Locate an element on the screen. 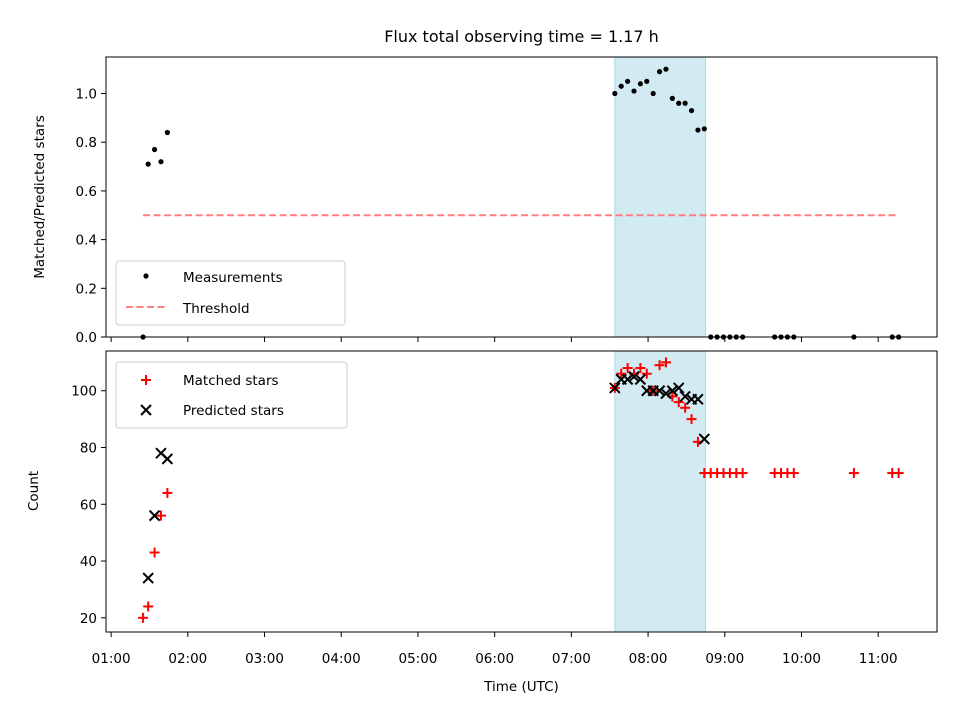 The image size is (960, 720). legend-predicted-marker is located at coordinates (146, 410).